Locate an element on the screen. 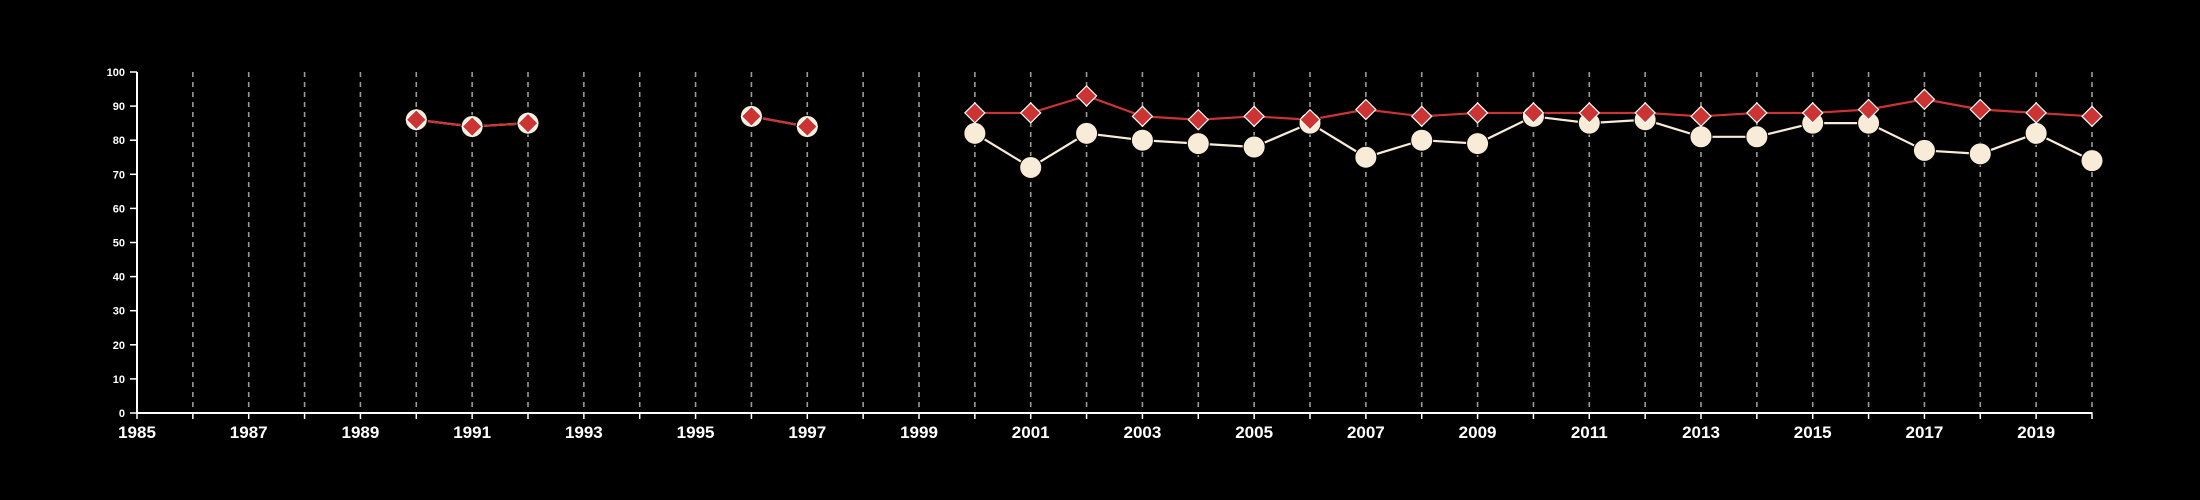  y-tick-label-50: 50 is located at coordinates (119, 244).